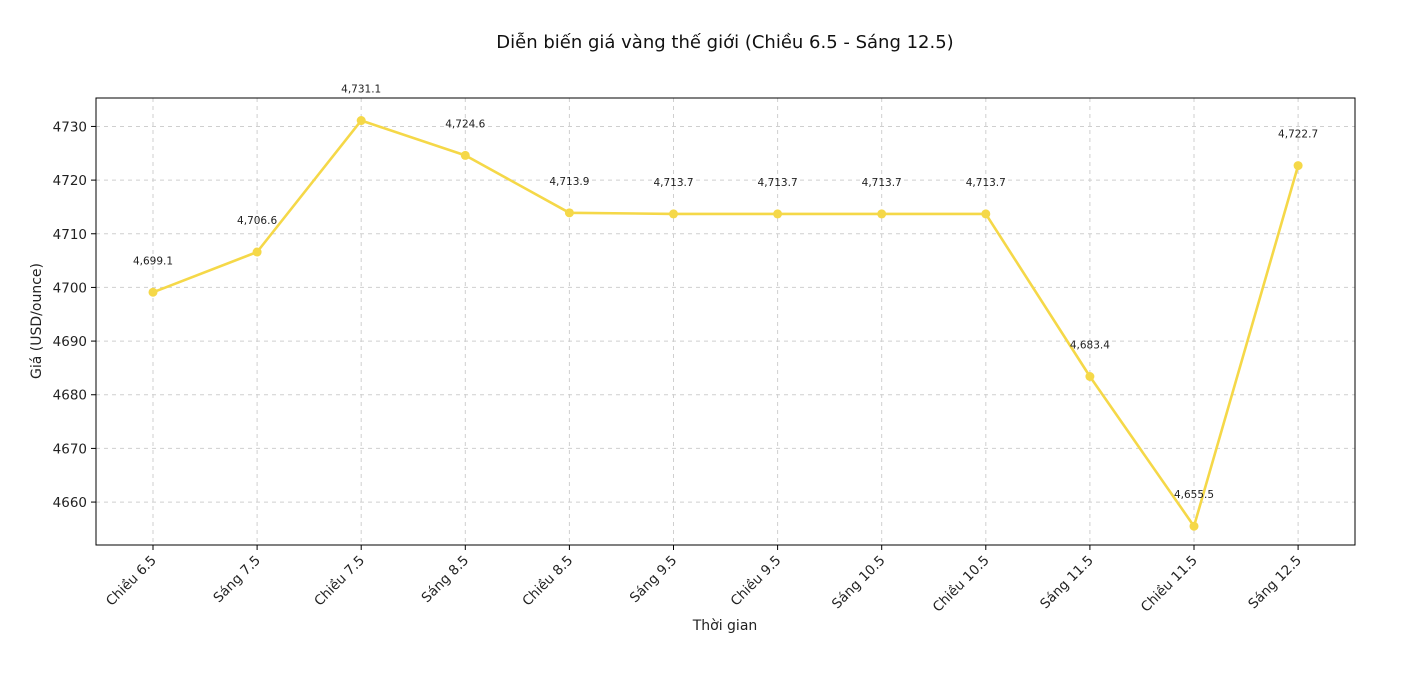 Image resolution: width=1404 pixels, height=674 pixels. Describe the element at coordinates (257, 221) in the screenshot. I see `data-label: 4,706.6` at that location.